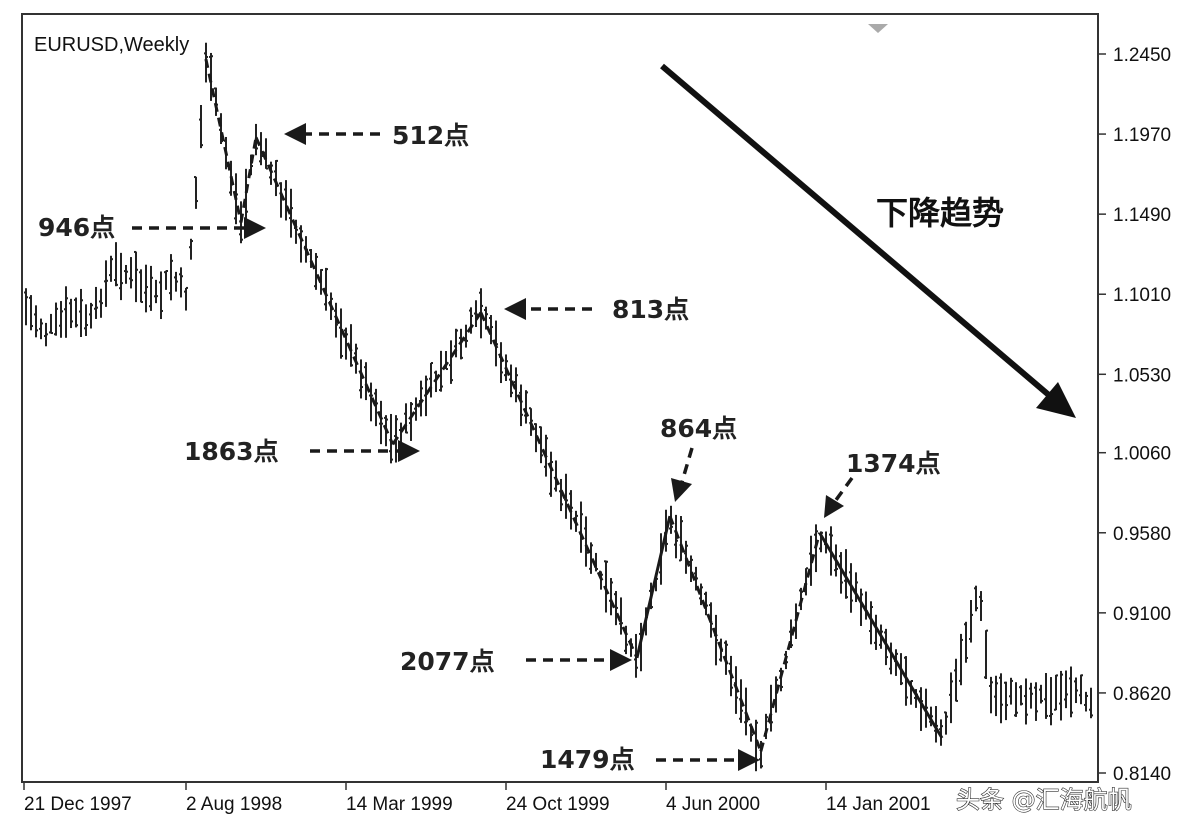  I want to click on svg-text: 1863点, so click(231, 451).